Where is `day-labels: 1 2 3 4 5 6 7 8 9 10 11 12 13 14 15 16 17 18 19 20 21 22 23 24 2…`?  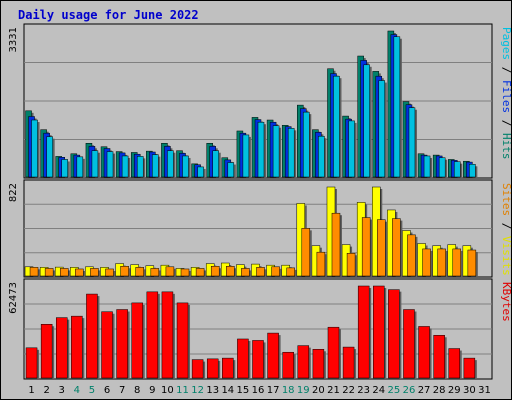 day-labels: 1 2 3 4 5 6 7 8 9 10 11 12 13 14 15 16 17 18 19 20 21 22 23 24 2… is located at coordinates (259, 390).